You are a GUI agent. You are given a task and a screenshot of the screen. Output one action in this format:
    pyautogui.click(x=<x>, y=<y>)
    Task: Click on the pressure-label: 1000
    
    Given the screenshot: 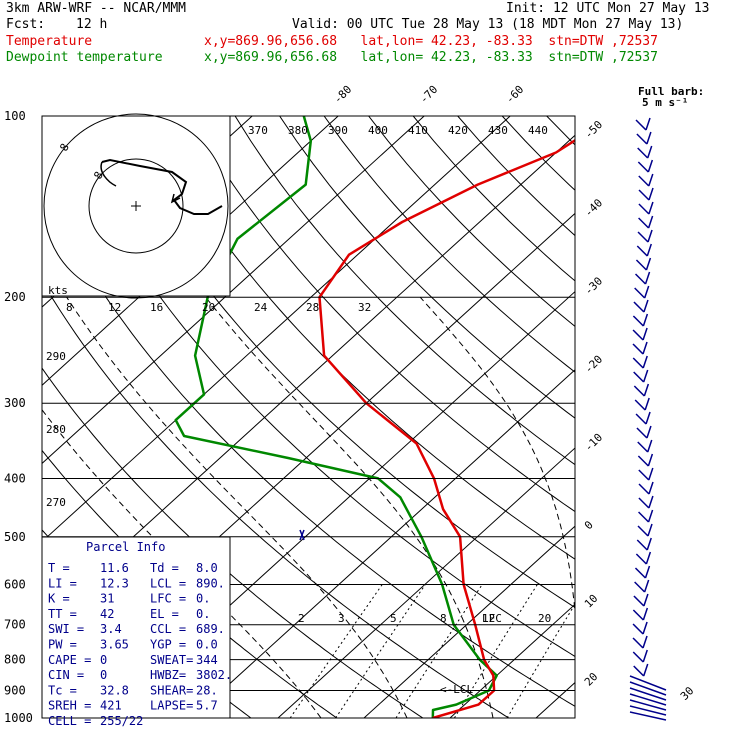 What is the action you would take?
    pyautogui.click(x=18, y=718)
    